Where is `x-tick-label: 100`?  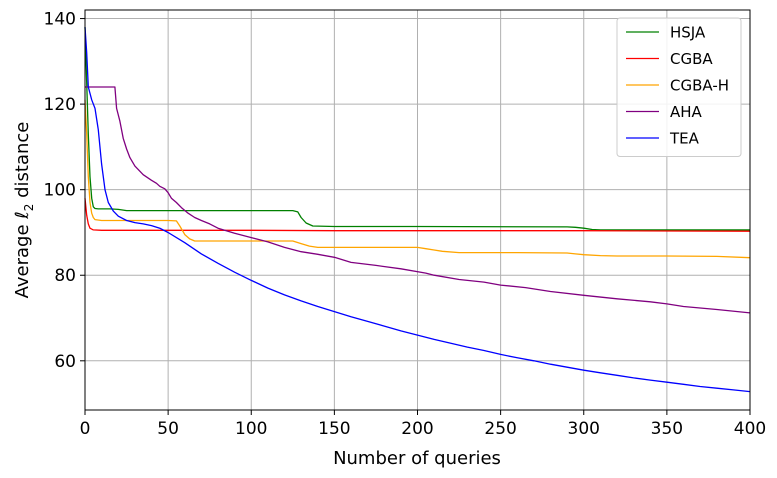
x-tick-label: 100 is located at coordinates (251, 429).